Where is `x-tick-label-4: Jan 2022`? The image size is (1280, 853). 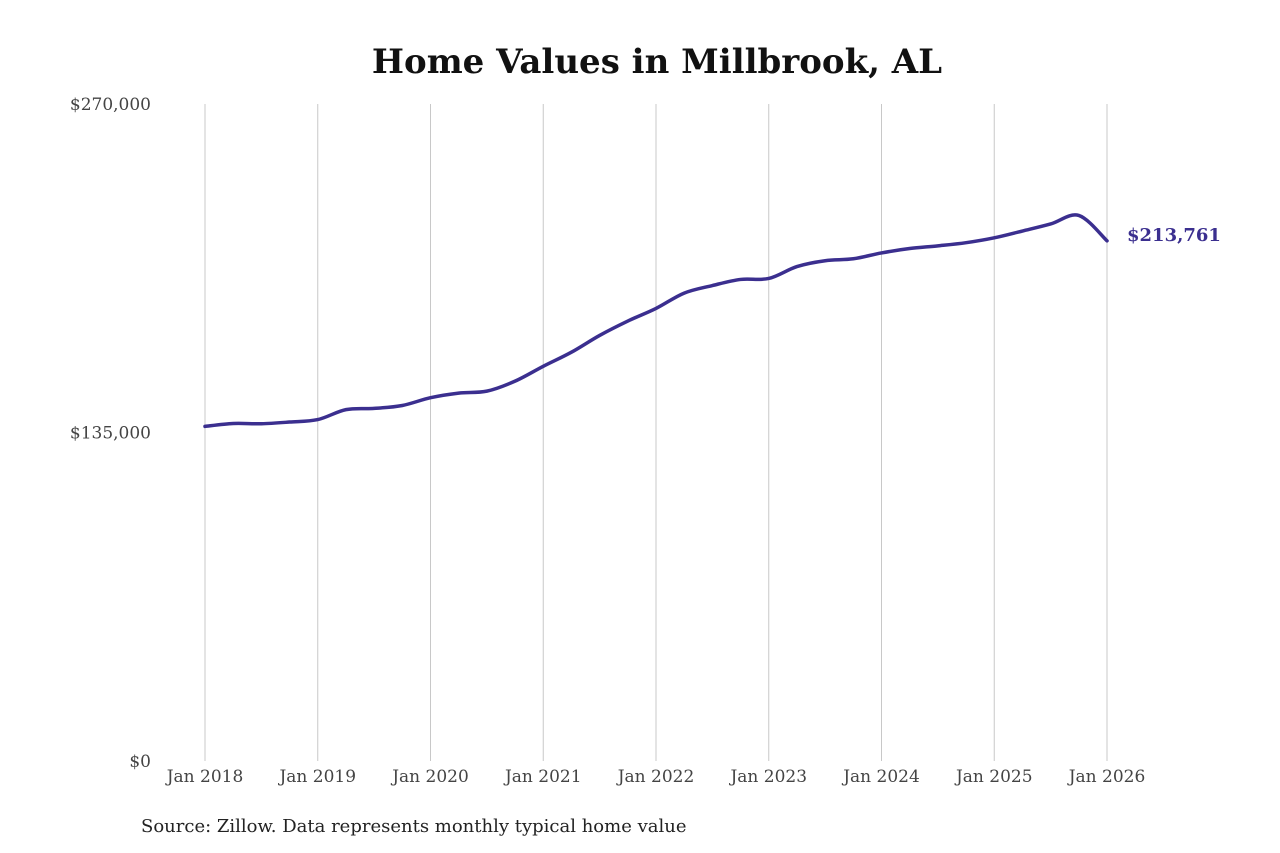
x-tick-label-4: Jan 2022 is located at coordinates (655, 777).